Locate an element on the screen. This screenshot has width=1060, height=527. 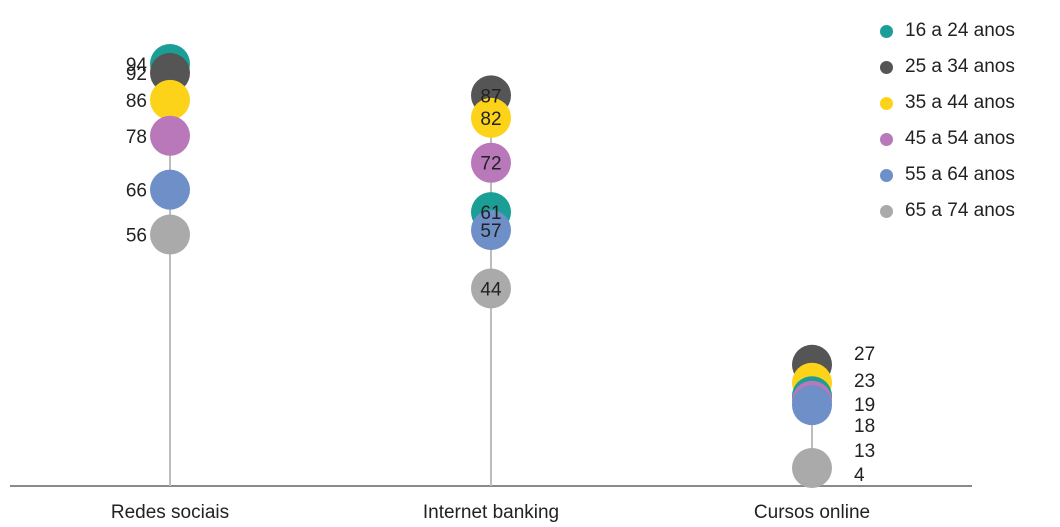
point-internet-banking-35-a-44-anos is located at coordinates (491, 117).